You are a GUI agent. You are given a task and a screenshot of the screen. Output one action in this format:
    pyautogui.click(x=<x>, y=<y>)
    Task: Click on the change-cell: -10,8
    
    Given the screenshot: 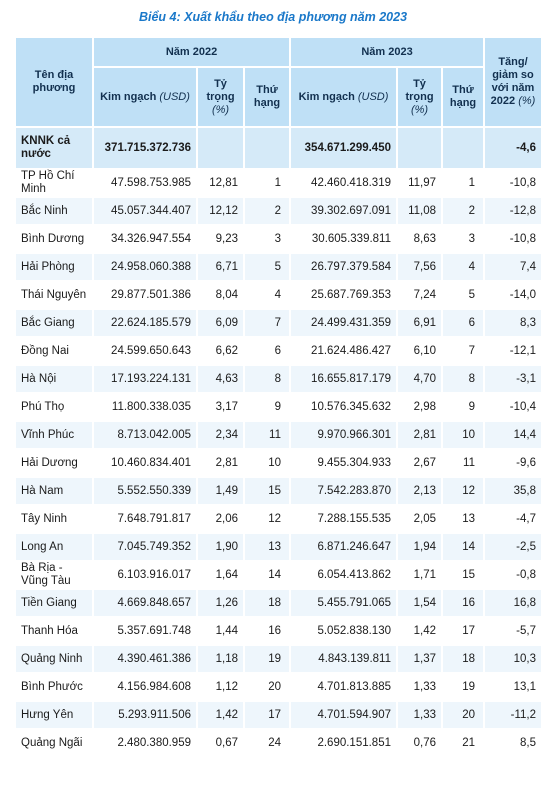 What is the action you would take?
    pyautogui.click(x=513, y=239)
    